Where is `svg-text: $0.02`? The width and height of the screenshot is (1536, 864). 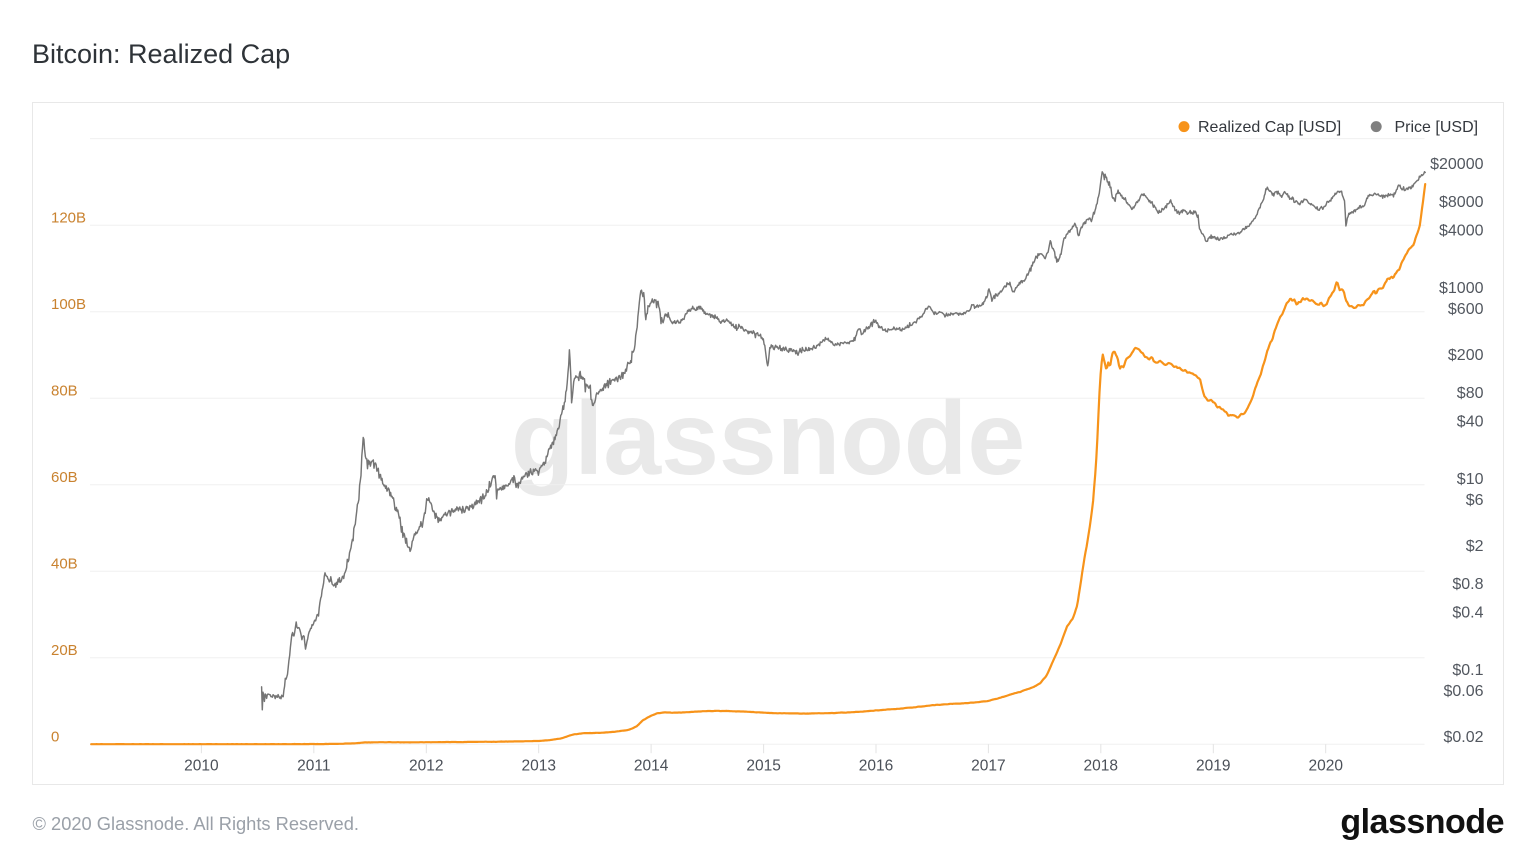 svg-text: $0.02 is located at coordinates (1463, 737).